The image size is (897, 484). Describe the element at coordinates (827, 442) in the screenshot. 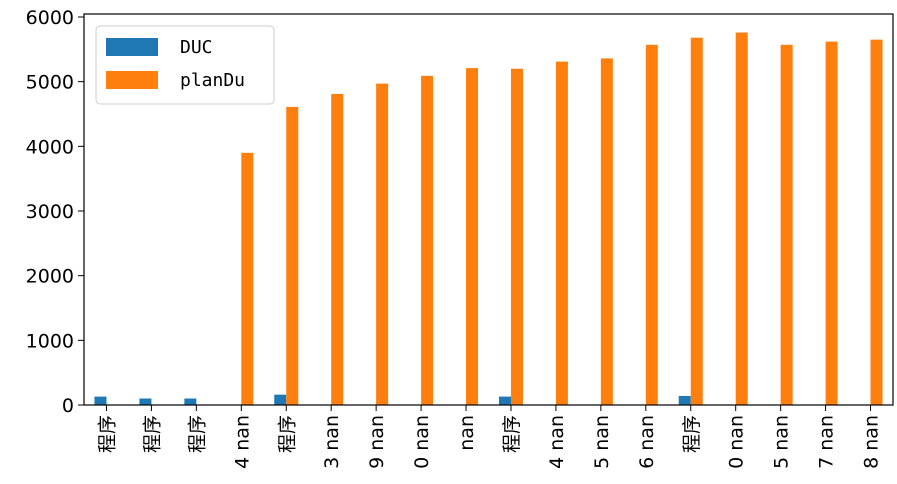

I see `x-tick-label: 7 nan` at that location.